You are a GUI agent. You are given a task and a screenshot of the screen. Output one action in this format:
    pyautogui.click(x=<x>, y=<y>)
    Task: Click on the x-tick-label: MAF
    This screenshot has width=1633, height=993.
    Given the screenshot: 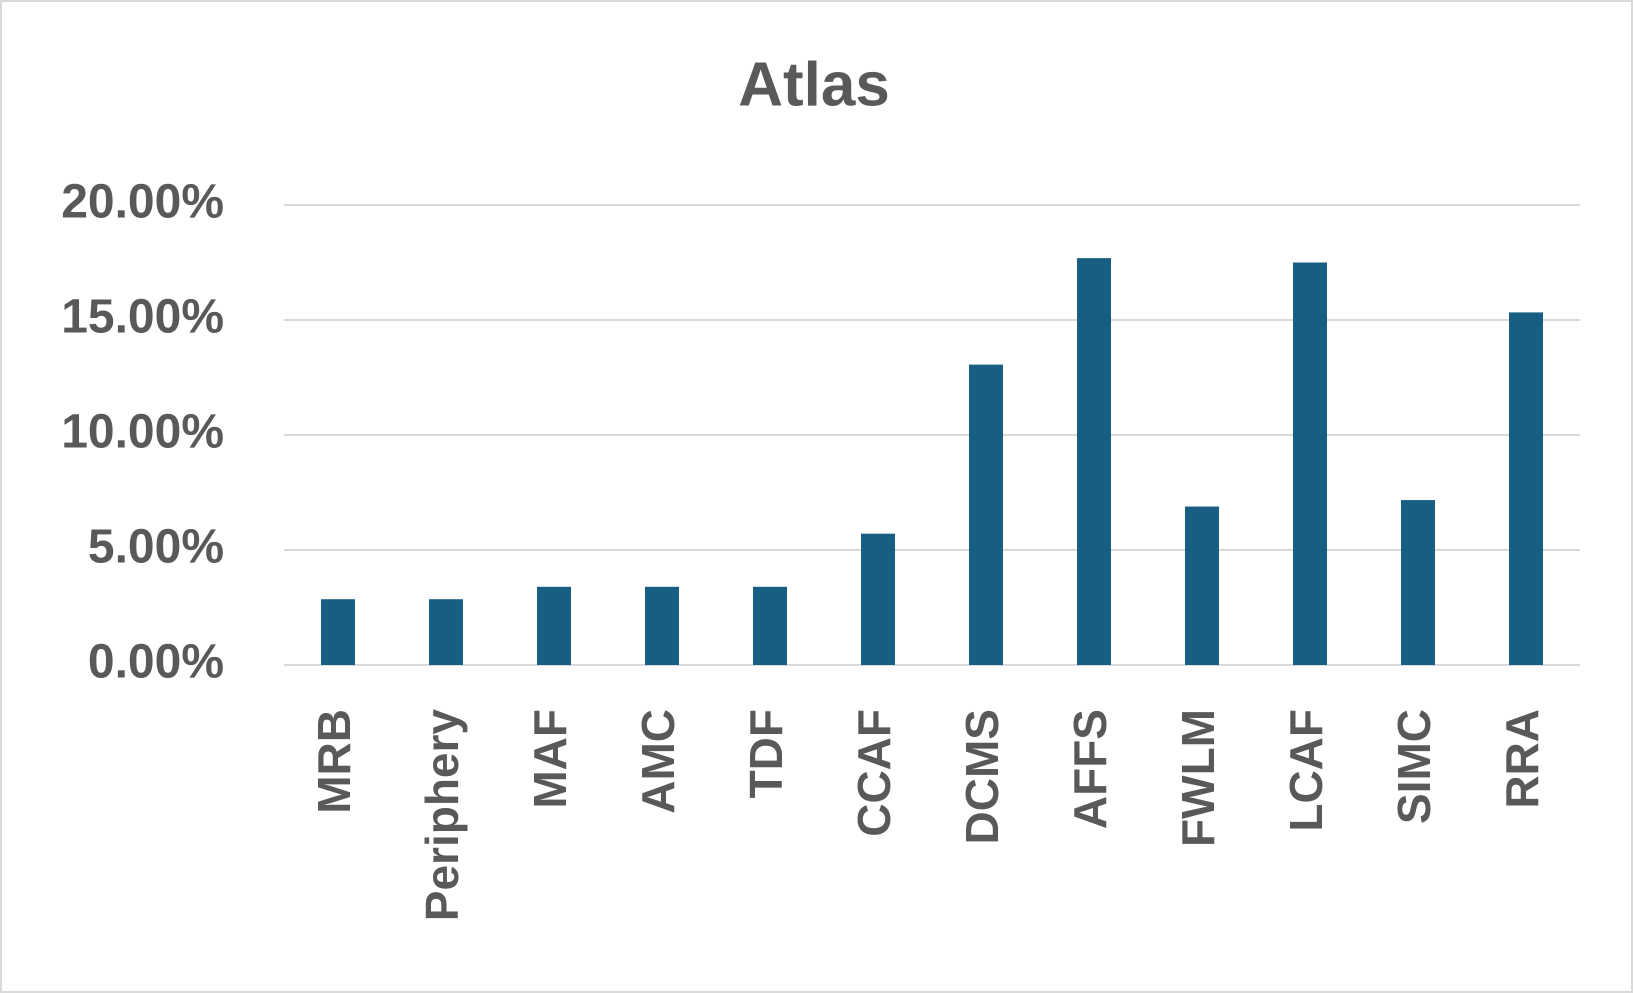 What is the action you would take?
    pyautogui.click(x=550, y=759)
    